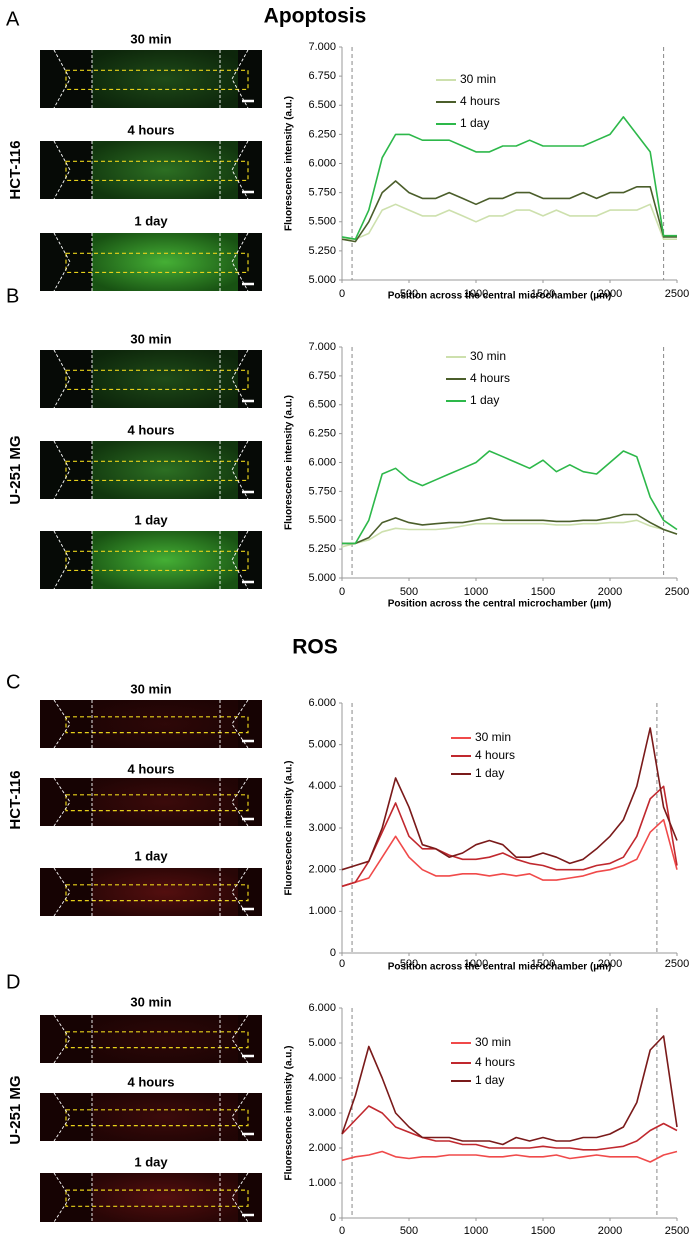  What do you see at coordinates (322, 1183) in the screenshot?
I see `y-tick-label: 1.000` at bounding box center [322, 1183].